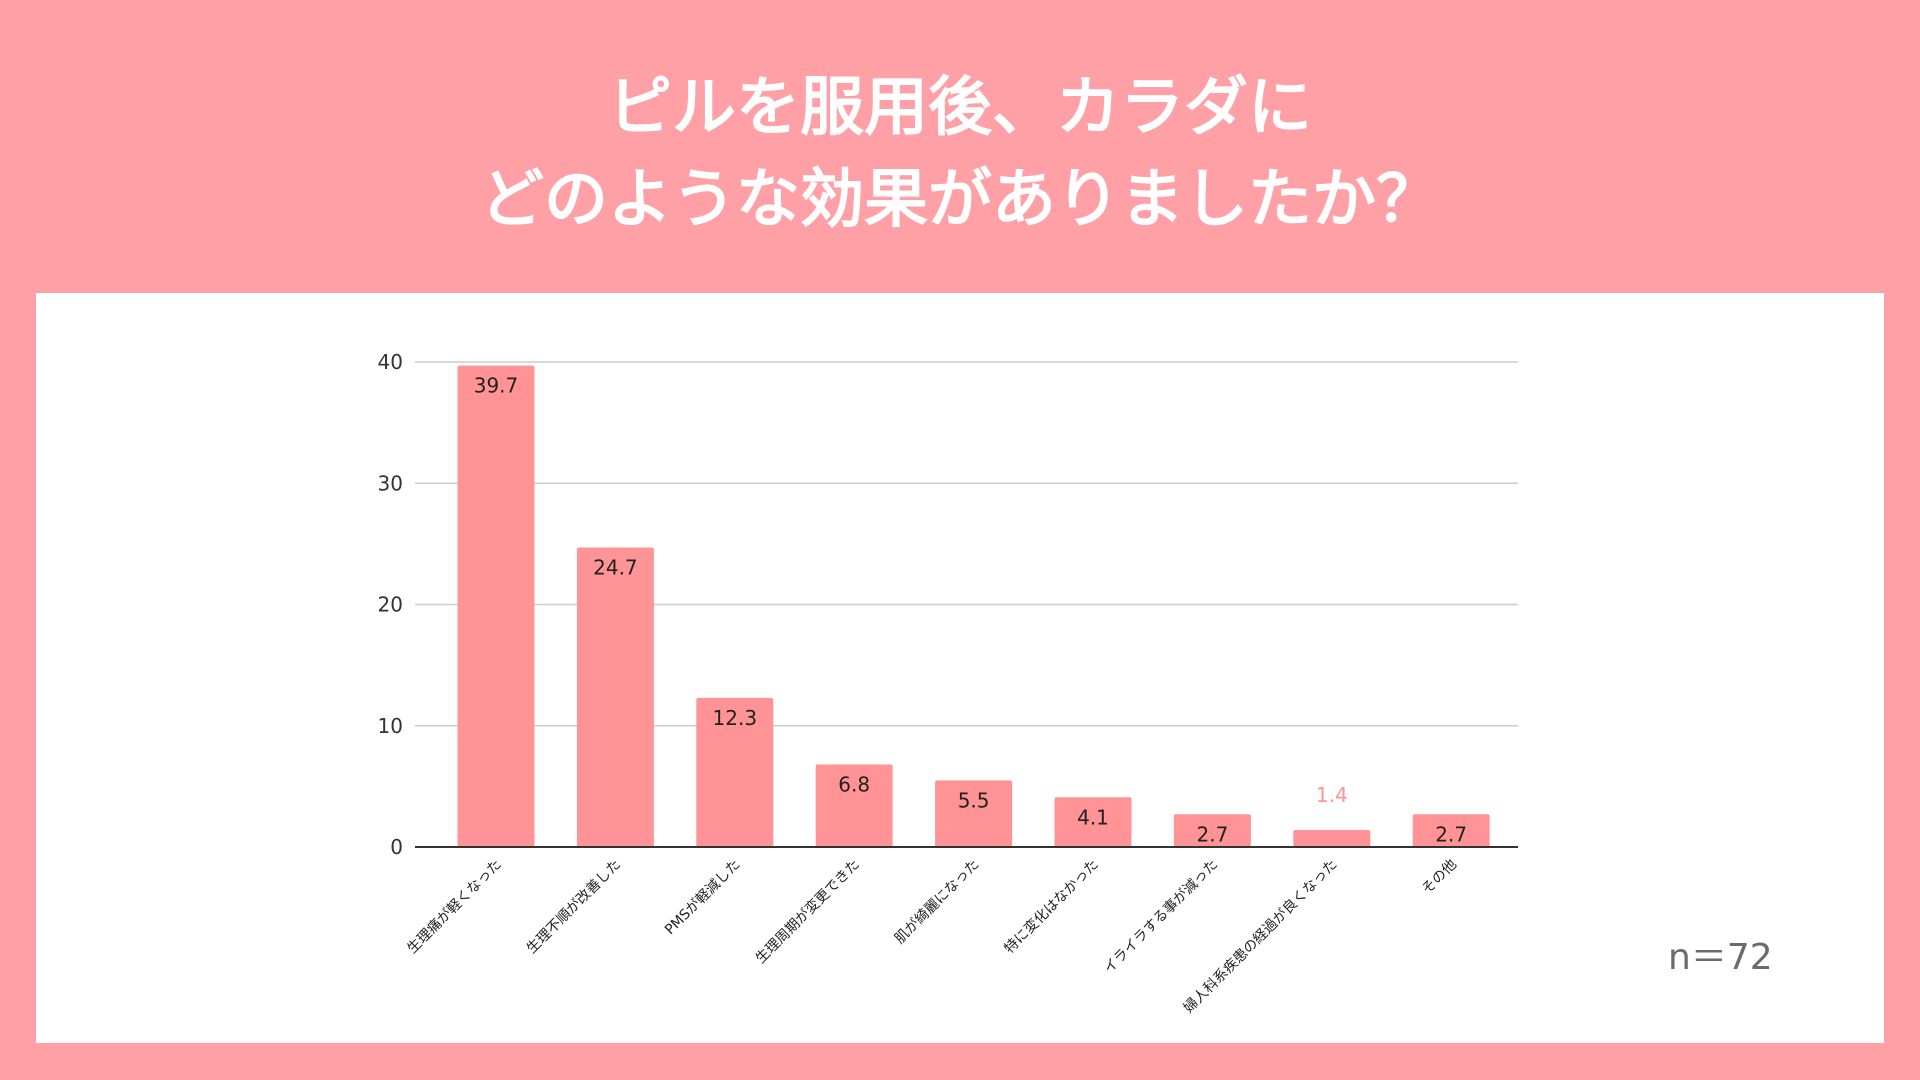 The height and width of the screenshot is (1080, 1920). I want to click on title-line-2: どのような効果がありましたか？, so click(960, 200).